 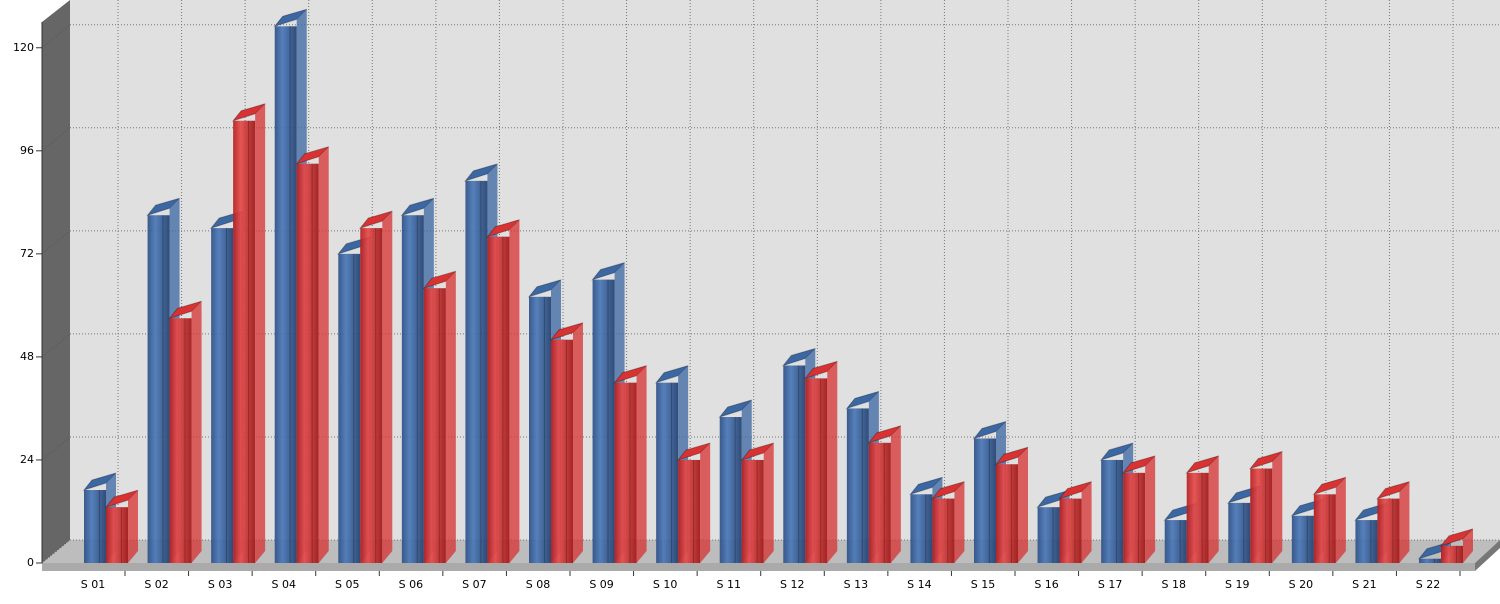 What do you see at coordinates (283, 584) in the screenshot?
I see `x-tick-label: S 04` at bounding box center [283, 584].